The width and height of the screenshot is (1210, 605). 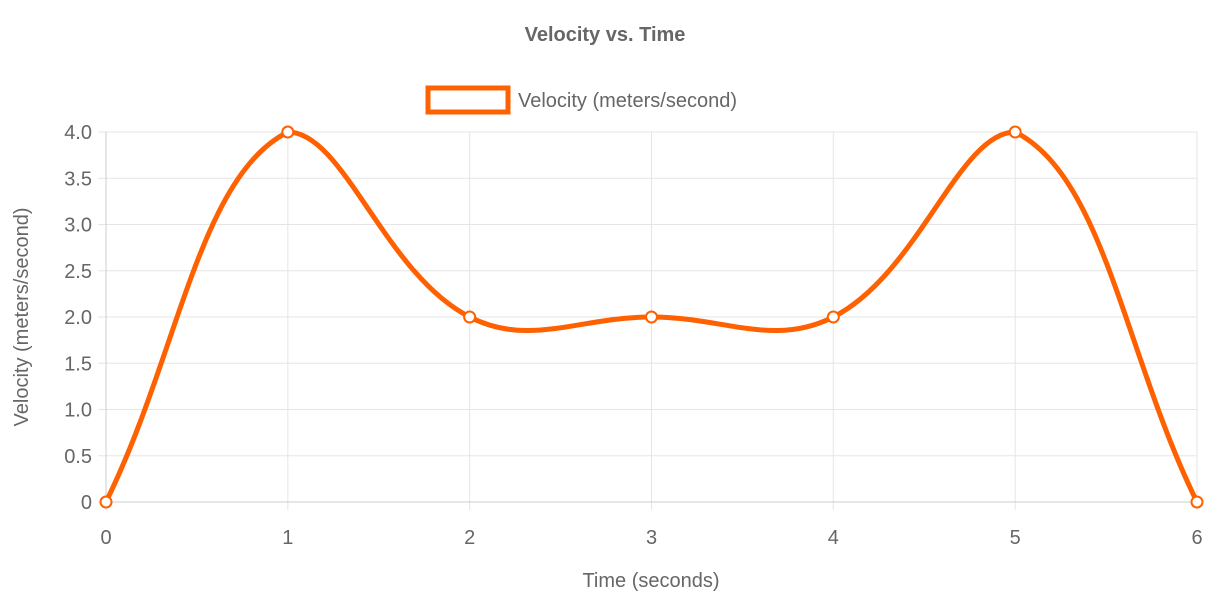 I want to click on legend-label: Velocity (meters/second), so click(x=627, y=101).